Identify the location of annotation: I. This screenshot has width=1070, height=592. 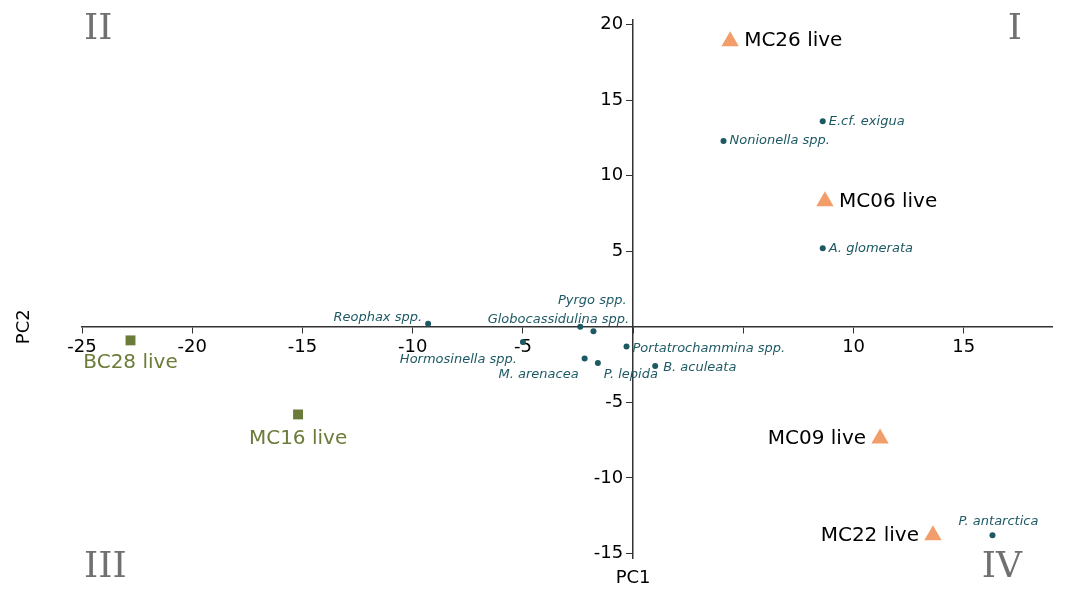
(1014, 27).